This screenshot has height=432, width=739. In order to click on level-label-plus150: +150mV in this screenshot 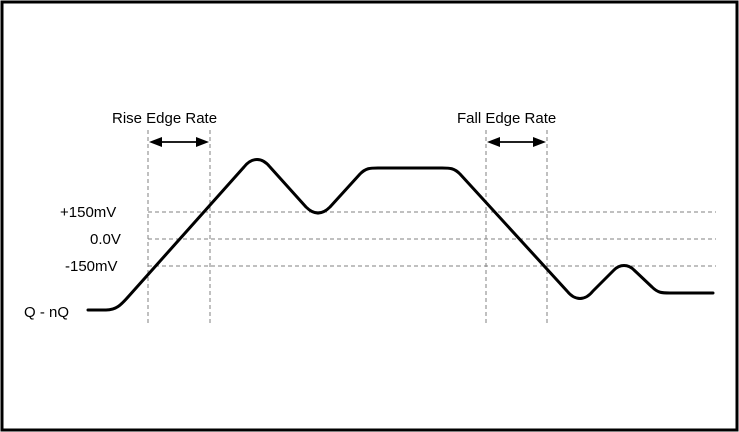, I will do `click(88, 212)`.